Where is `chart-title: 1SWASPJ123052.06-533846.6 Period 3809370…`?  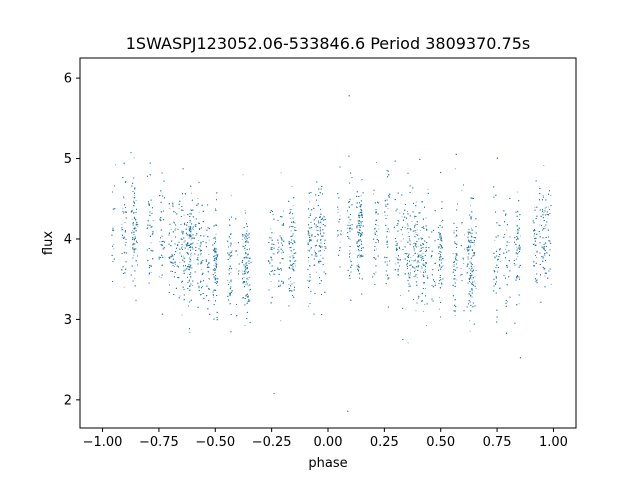 chart-title: 1SWASPJ123052.06-533846.6 Period 3809370… is located at coordinates (328, 43).